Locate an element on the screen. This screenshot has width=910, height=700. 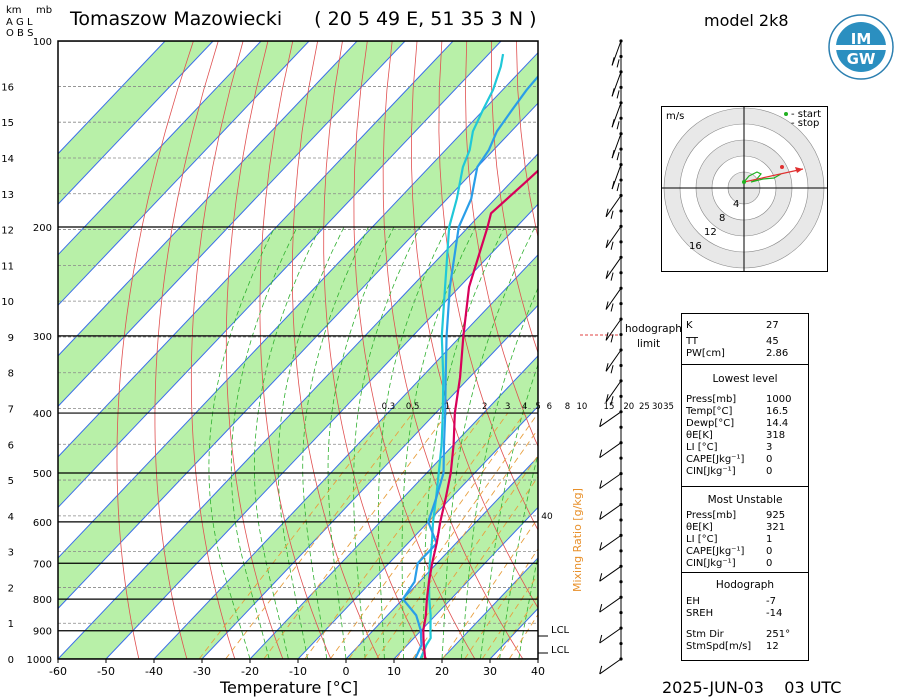
mixing-ratio-tick-label: 6 is located at coordinates (549, 407).